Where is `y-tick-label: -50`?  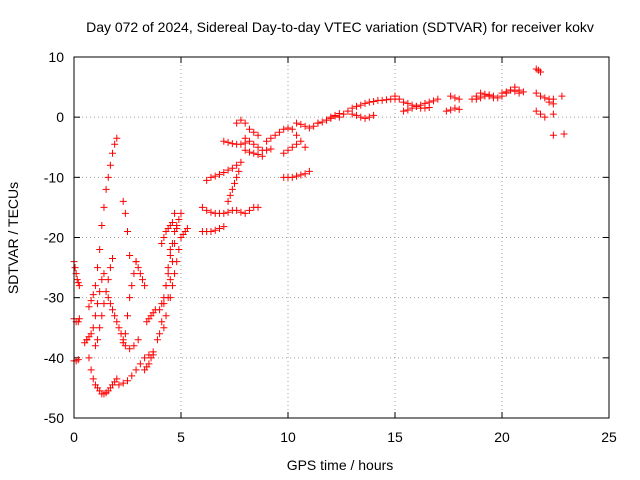
y-tick-label: -50 is located at coordinates (54, 418).